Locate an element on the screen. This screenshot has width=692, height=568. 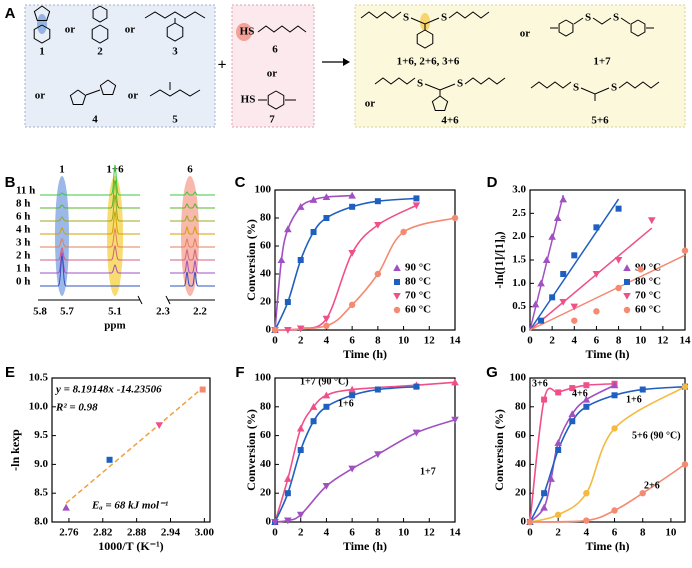
y-tick-label: 40 is located at coordinates (266, 464).